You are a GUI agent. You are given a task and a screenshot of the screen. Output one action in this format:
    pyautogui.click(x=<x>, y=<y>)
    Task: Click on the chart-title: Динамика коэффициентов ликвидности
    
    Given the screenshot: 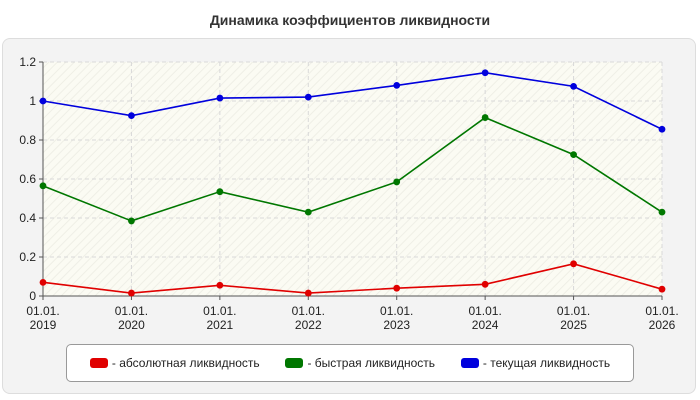 What is the action you would take?
    pyautogui.click(x=350, y=20)
    